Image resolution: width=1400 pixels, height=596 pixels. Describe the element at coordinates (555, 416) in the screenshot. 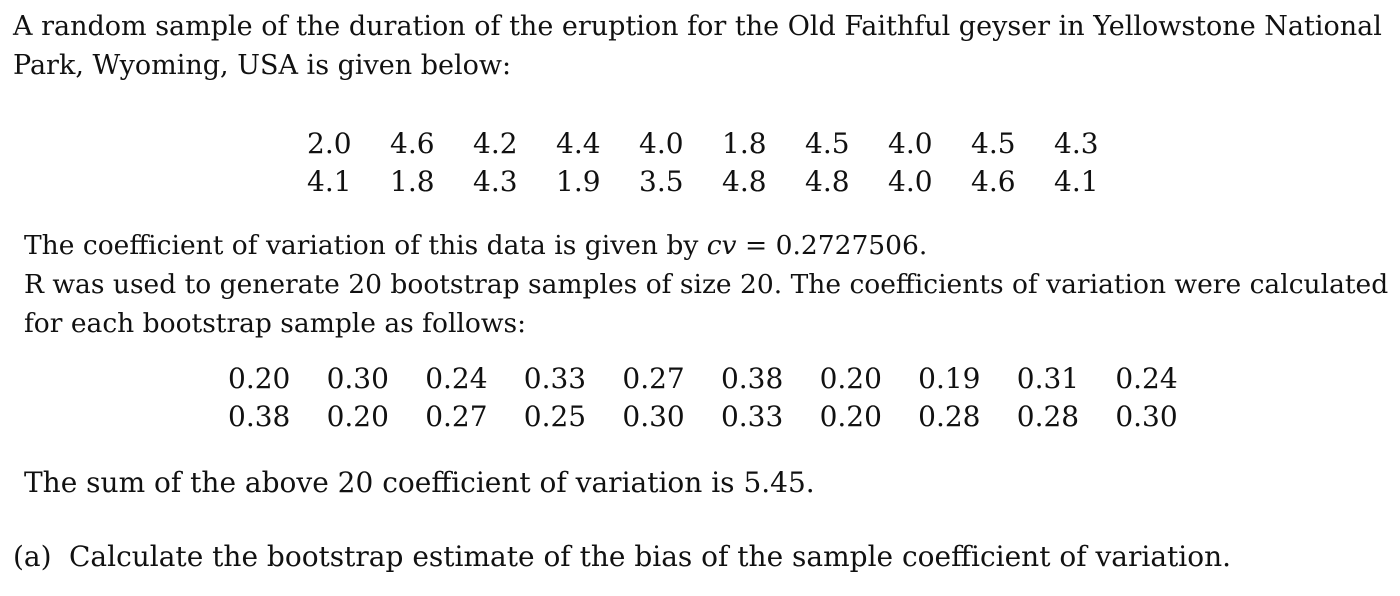

I see `bootstrap-cv-cell: 0.25` at that location.